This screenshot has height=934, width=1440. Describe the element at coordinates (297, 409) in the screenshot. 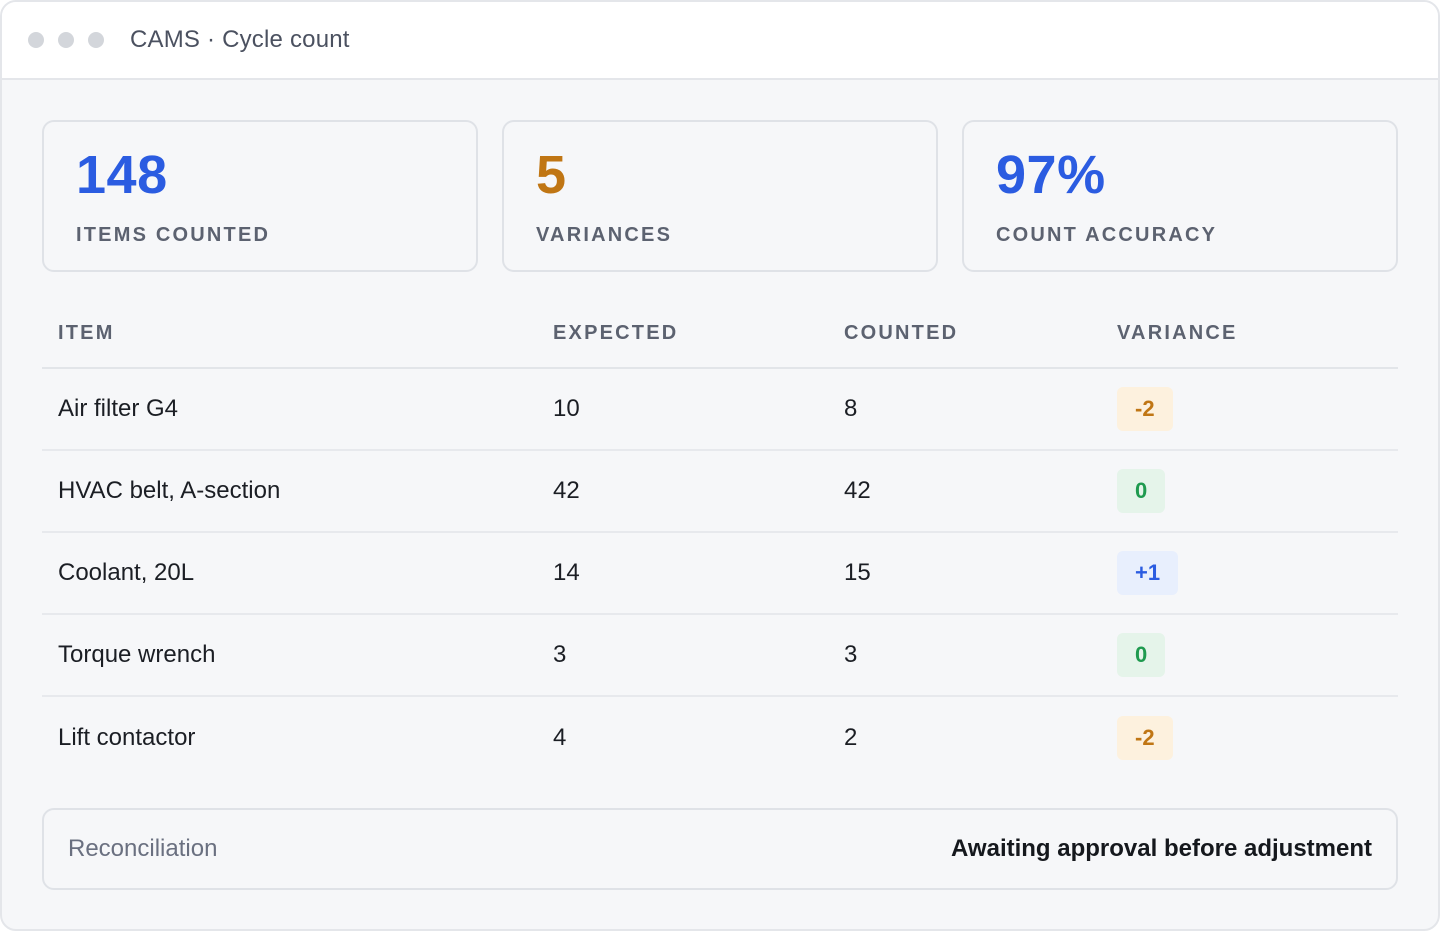

I see `cell-item: Air filter G4` at that location.